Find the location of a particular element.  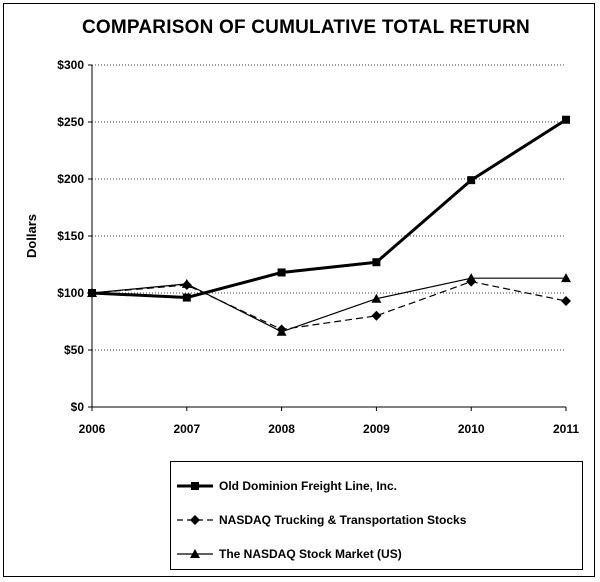

y-tick-label: $0 is located at coordinates (78, 407).